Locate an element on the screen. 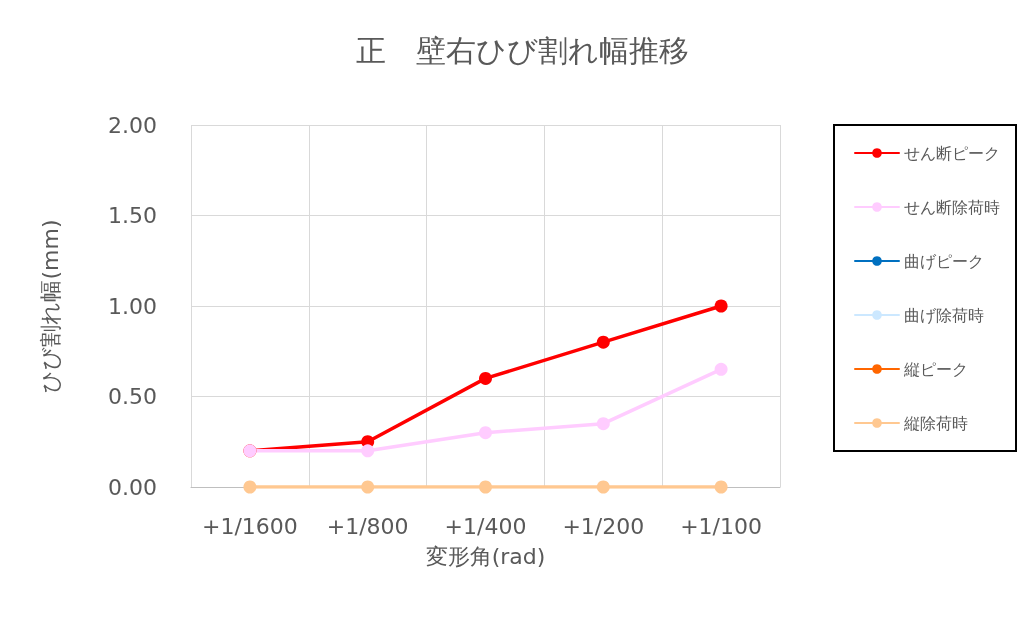 This screenshot has width=1022, height=637. legend-label: せん断ピーク is located at coordinates (952, 153).